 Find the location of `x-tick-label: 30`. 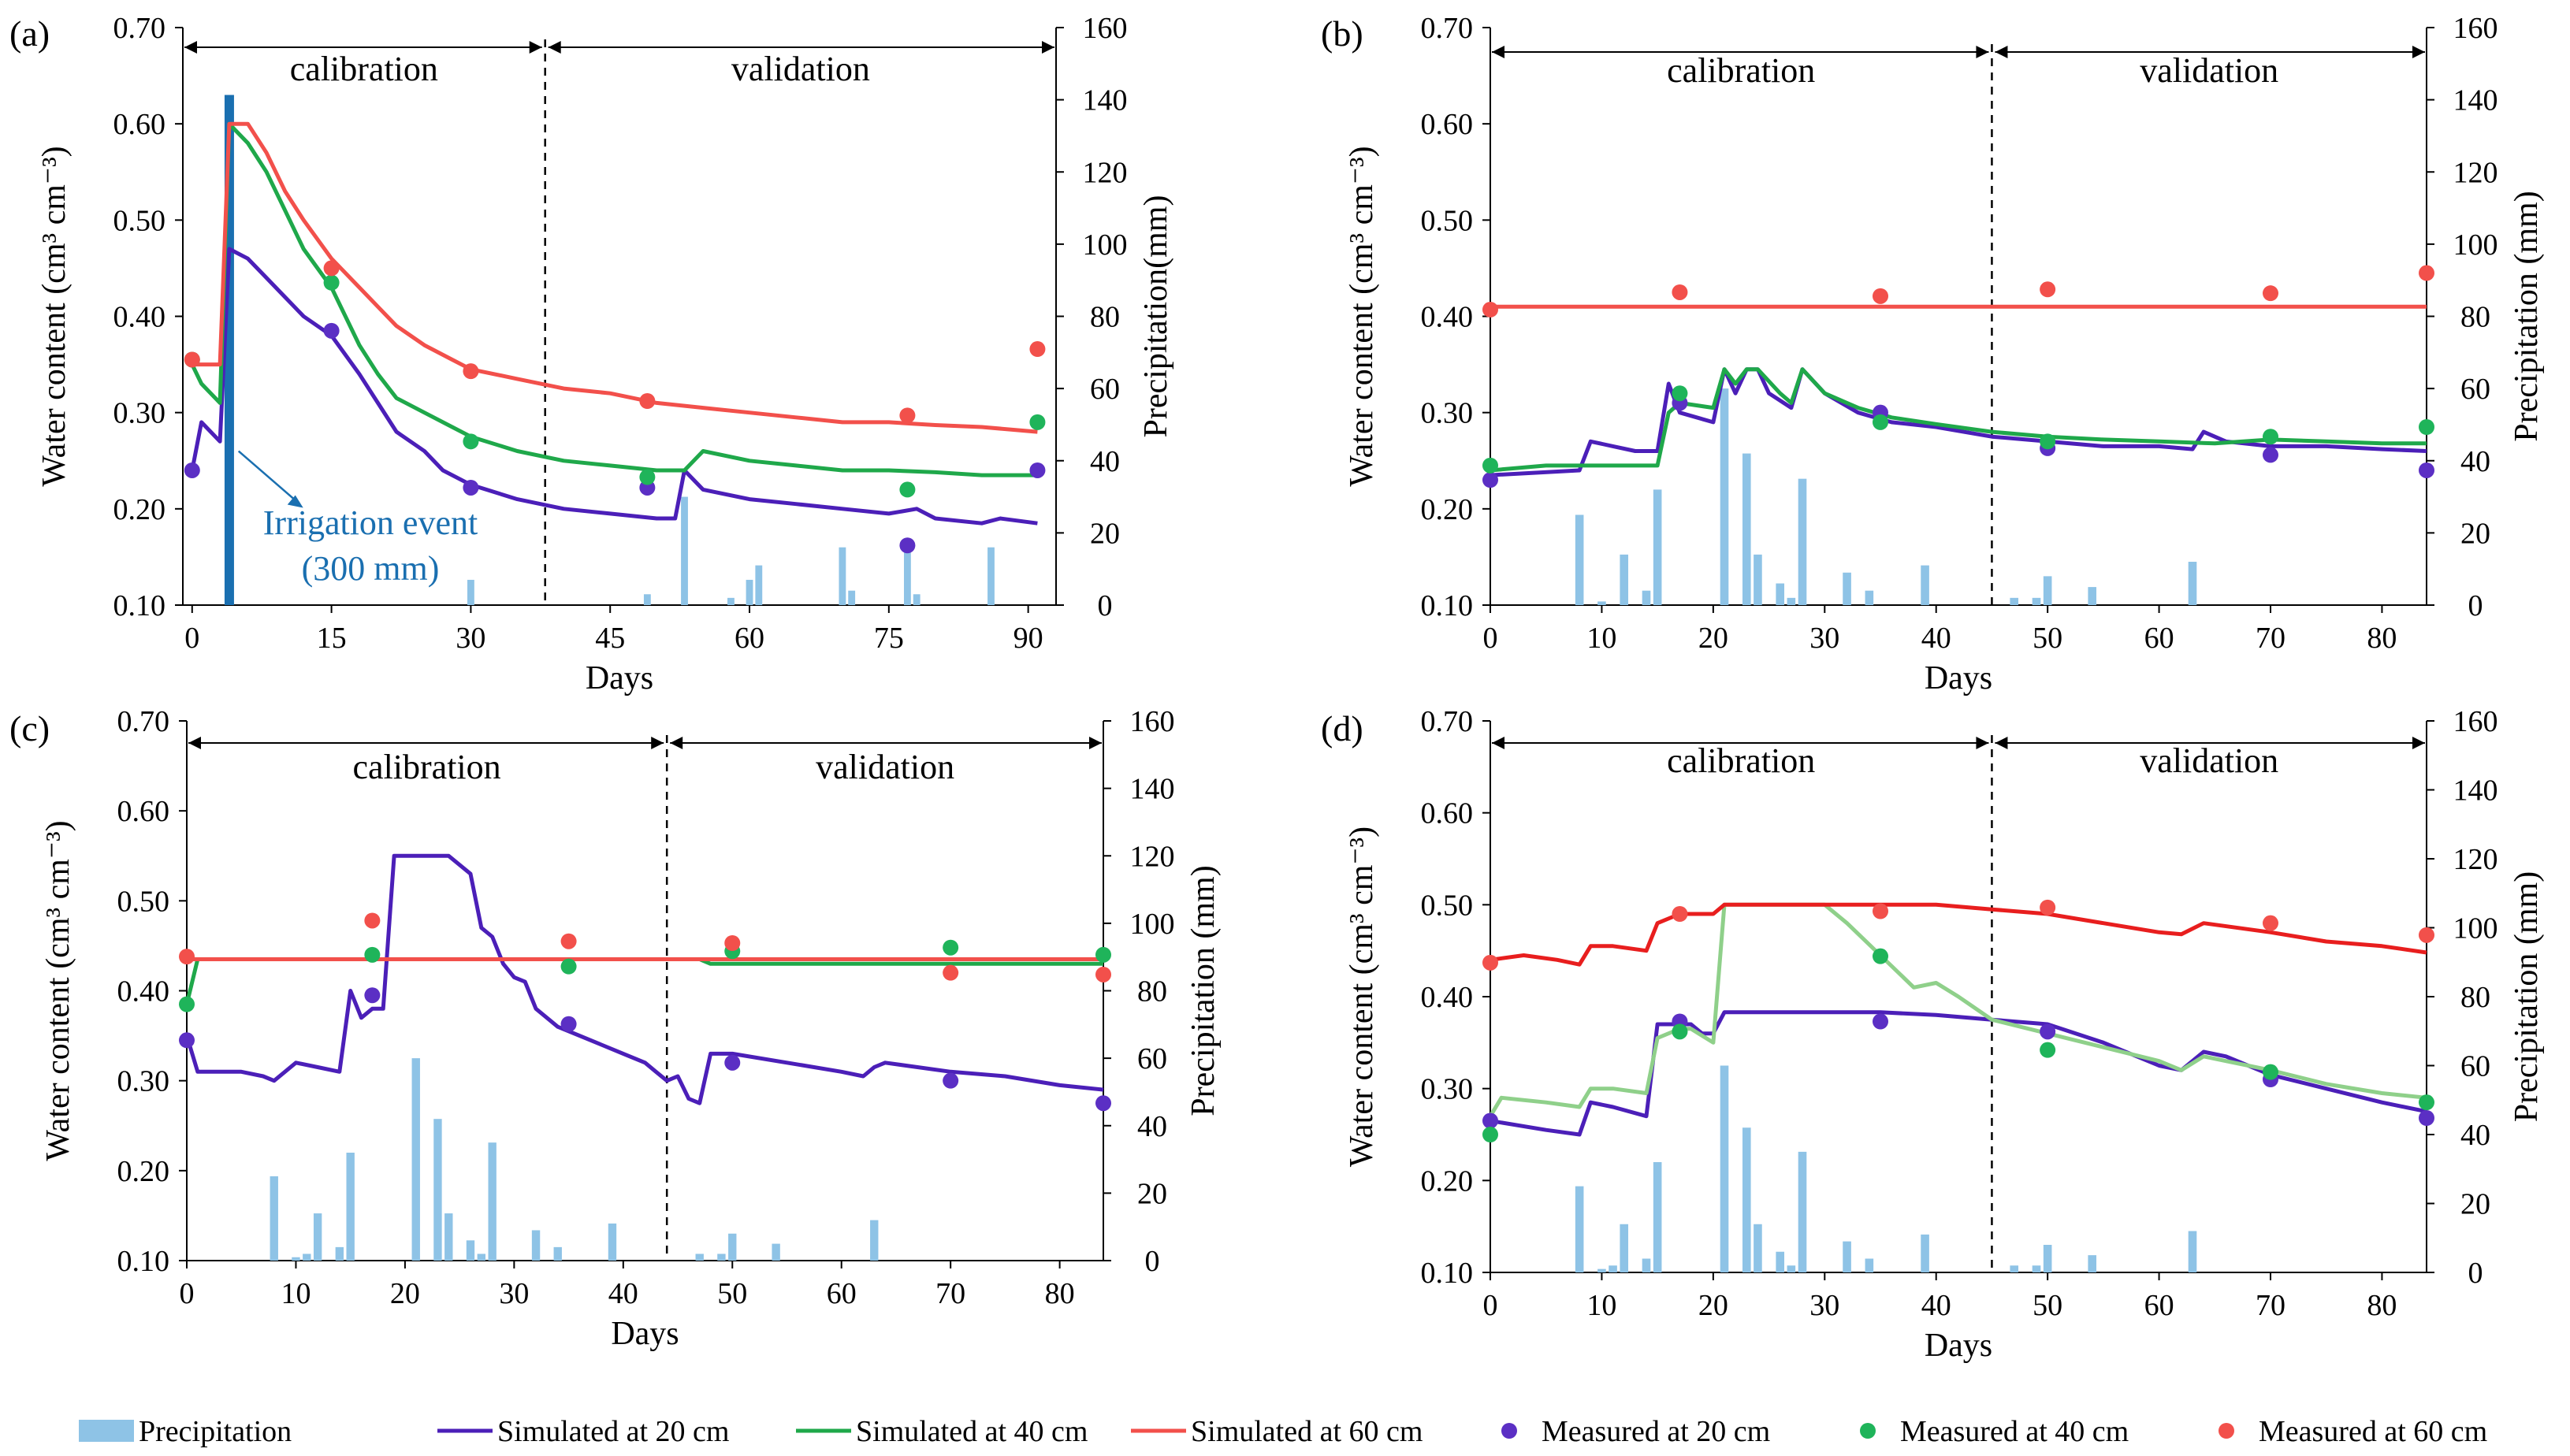

x-tick-label: 30 is located at coordinates (1824, 638).